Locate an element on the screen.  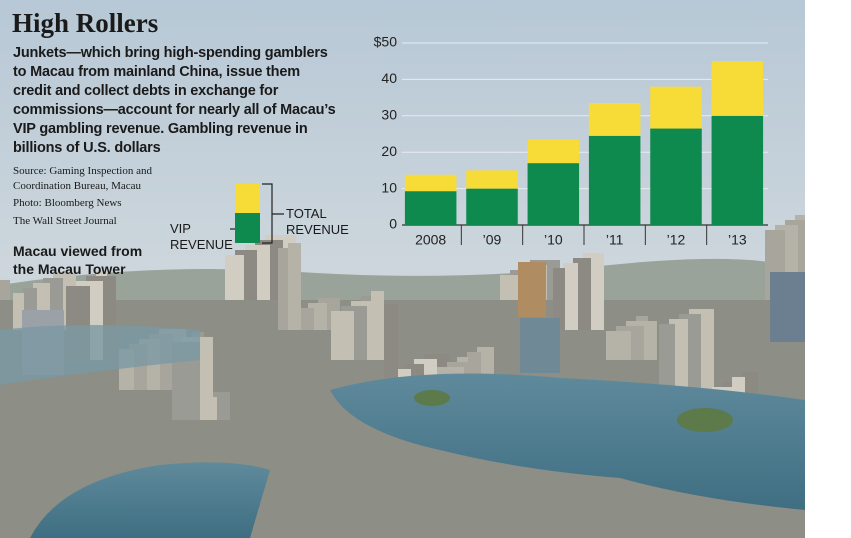
description-line: credit and collect debts in exchange for is located at coordinates (146, 91).